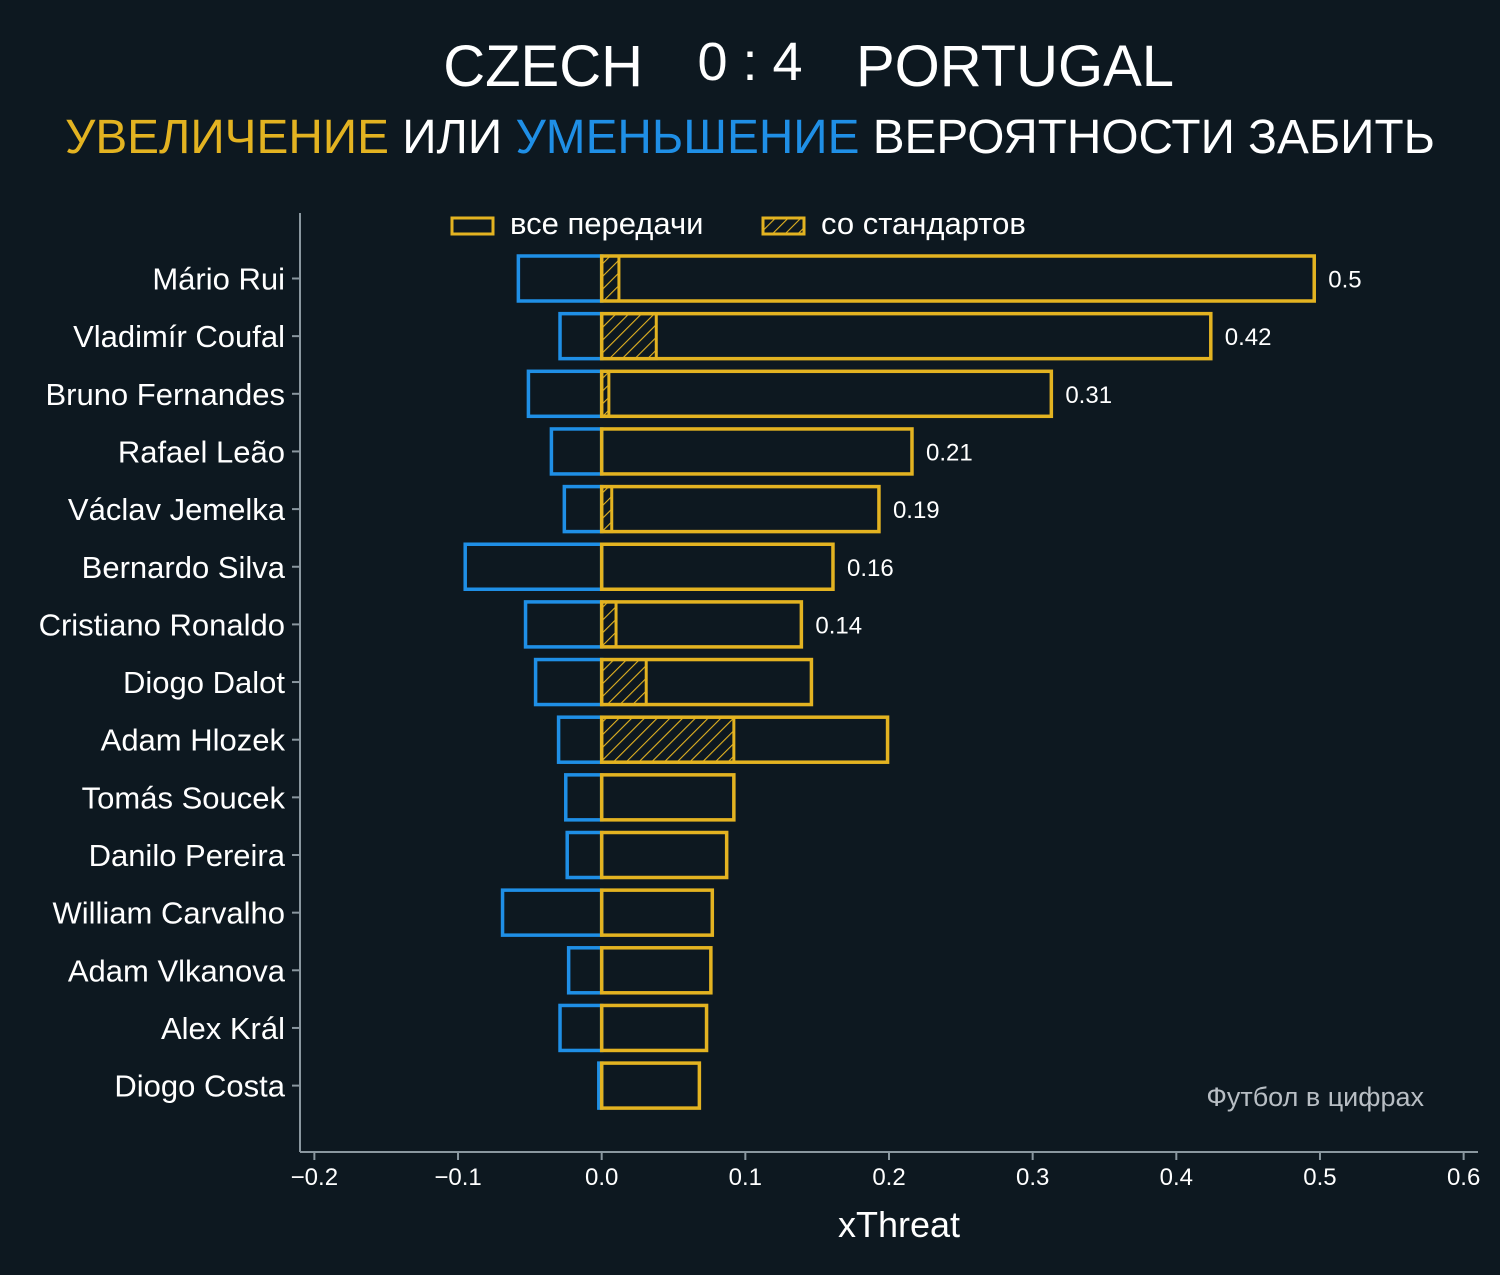 This screenshot has height=1275, width=1500. What do you see at coordinates (204, 682) in the screenshot?
I see `player-label: Diogo Dalot` at bounding box center [204, 682].